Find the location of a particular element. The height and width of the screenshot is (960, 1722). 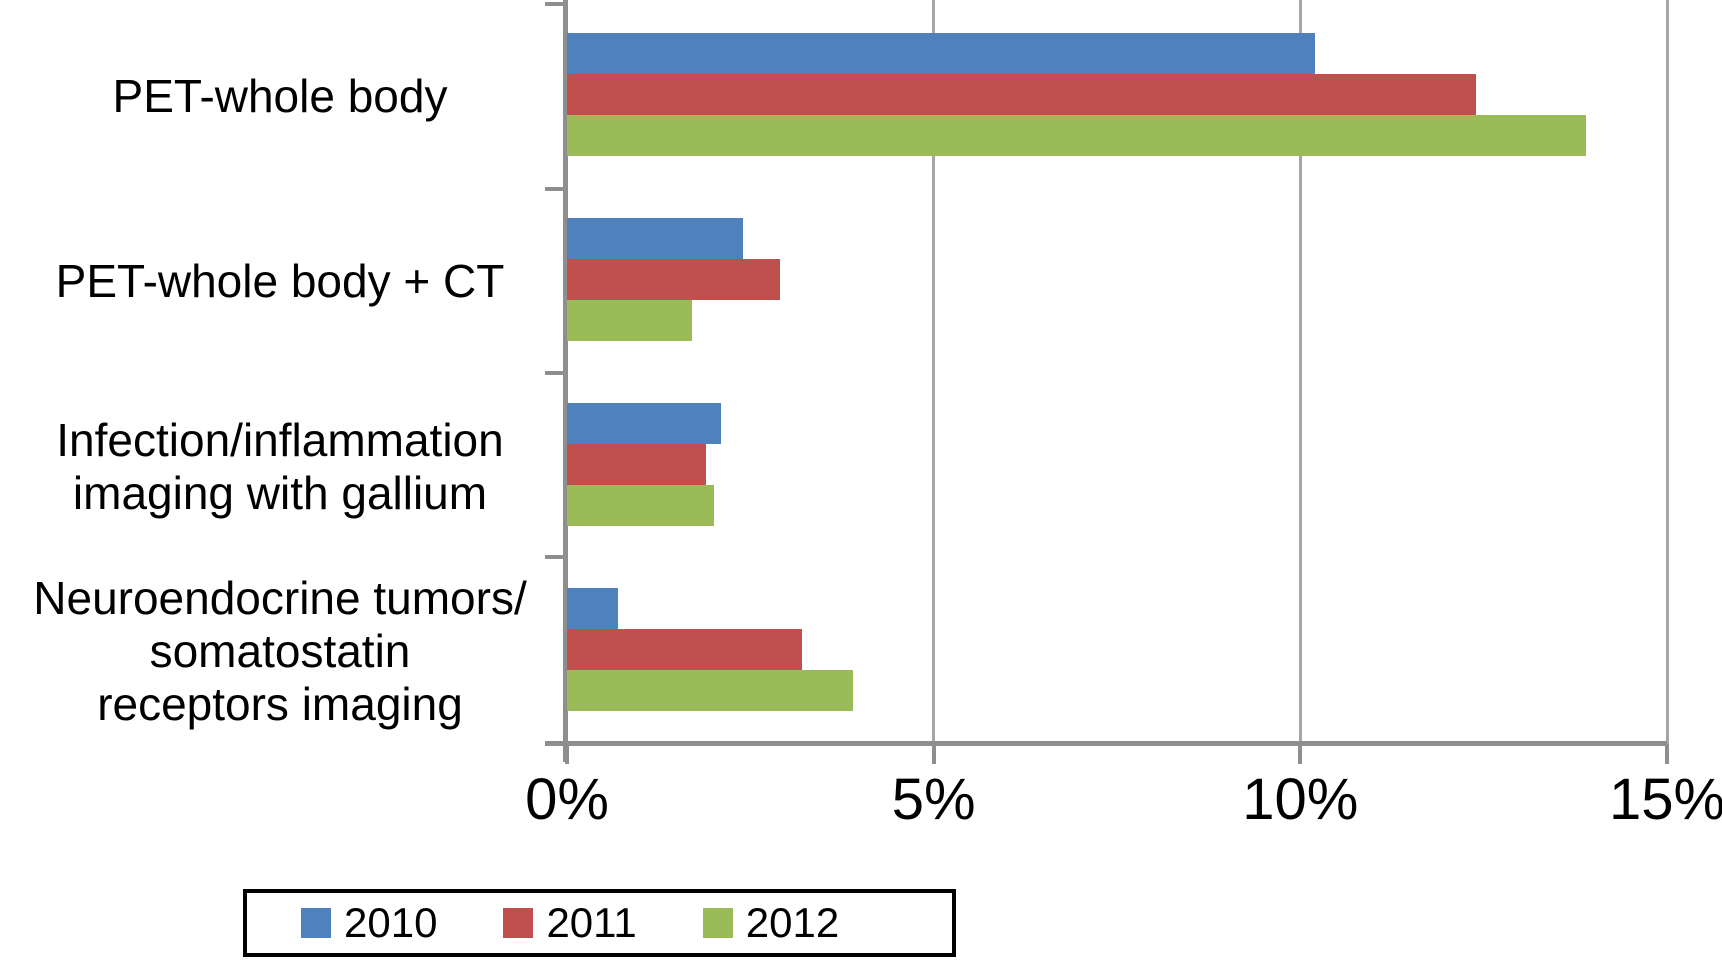

legend: 2010 2011 2012 is located at coordinates (599, 923).